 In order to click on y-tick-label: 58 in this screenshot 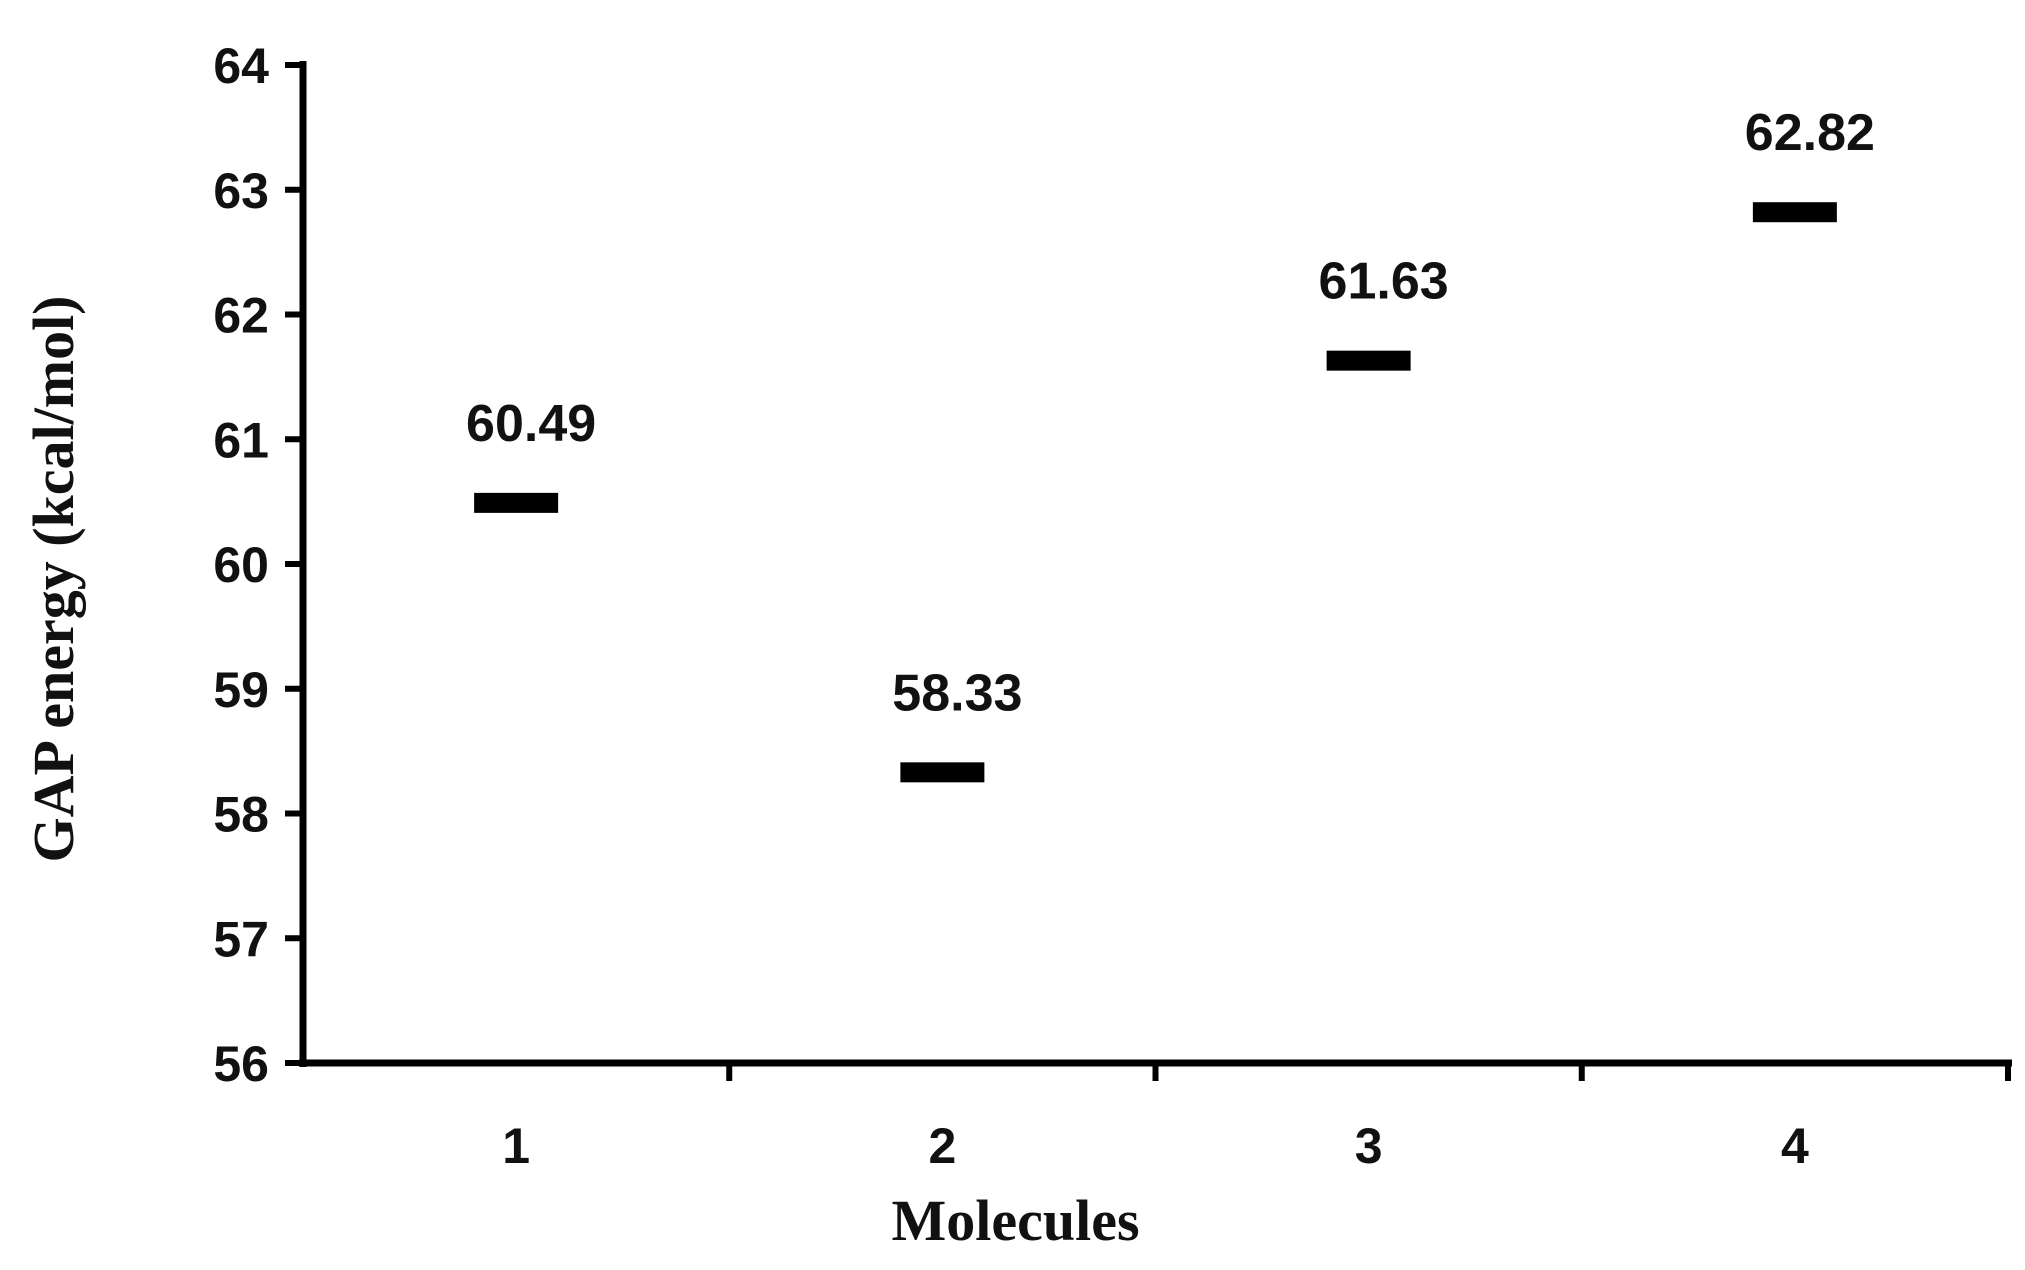, I will do `click(241, 815)`.